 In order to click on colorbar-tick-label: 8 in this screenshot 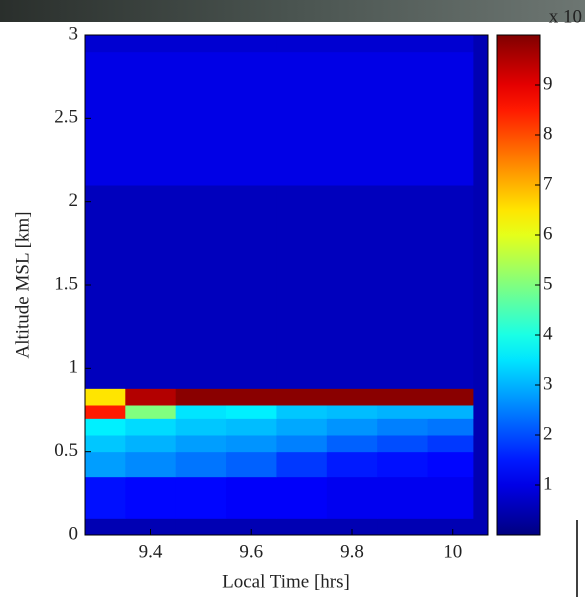, I will do `click(548, 133)`.